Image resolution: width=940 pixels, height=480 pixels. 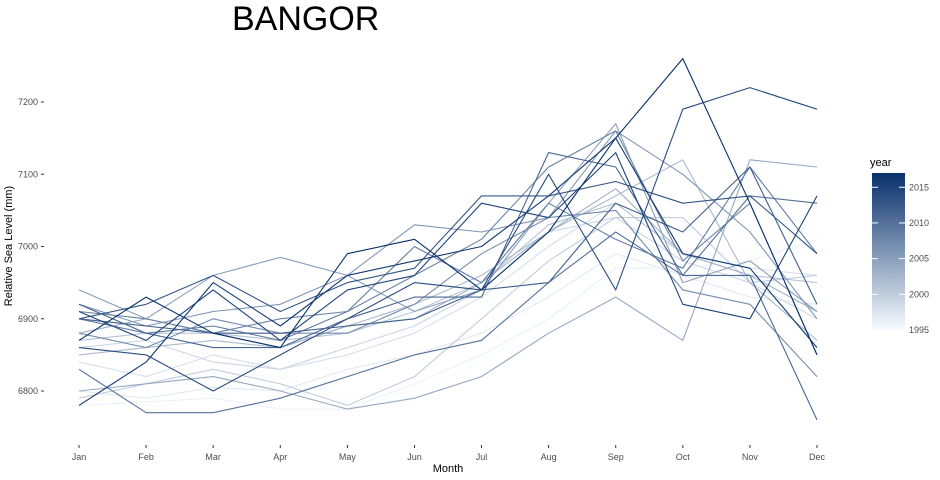 What do you see at coordinates (414, 457) in the screenshot?
I see `x-tick-label: Jun` at bounding box center [414, 457].